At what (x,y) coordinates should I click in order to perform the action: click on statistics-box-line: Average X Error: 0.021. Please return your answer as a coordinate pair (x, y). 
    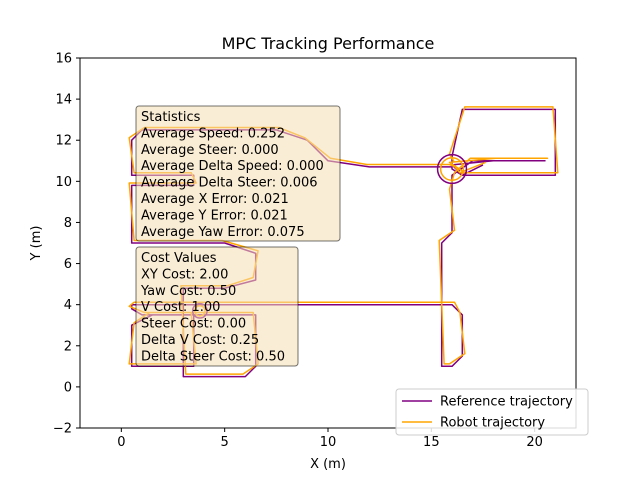
    Looking at the image, I should click on (215, 199).